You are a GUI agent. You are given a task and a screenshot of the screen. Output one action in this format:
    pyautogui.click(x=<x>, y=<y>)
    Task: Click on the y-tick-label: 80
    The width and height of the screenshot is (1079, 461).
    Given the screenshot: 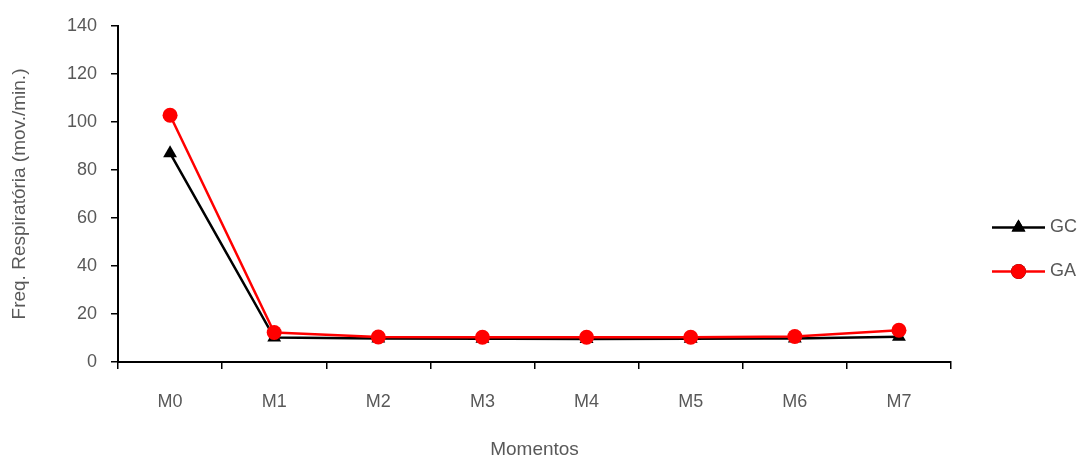 What is the action you would take?
    pyautogui.click(x=86, y=168)
    